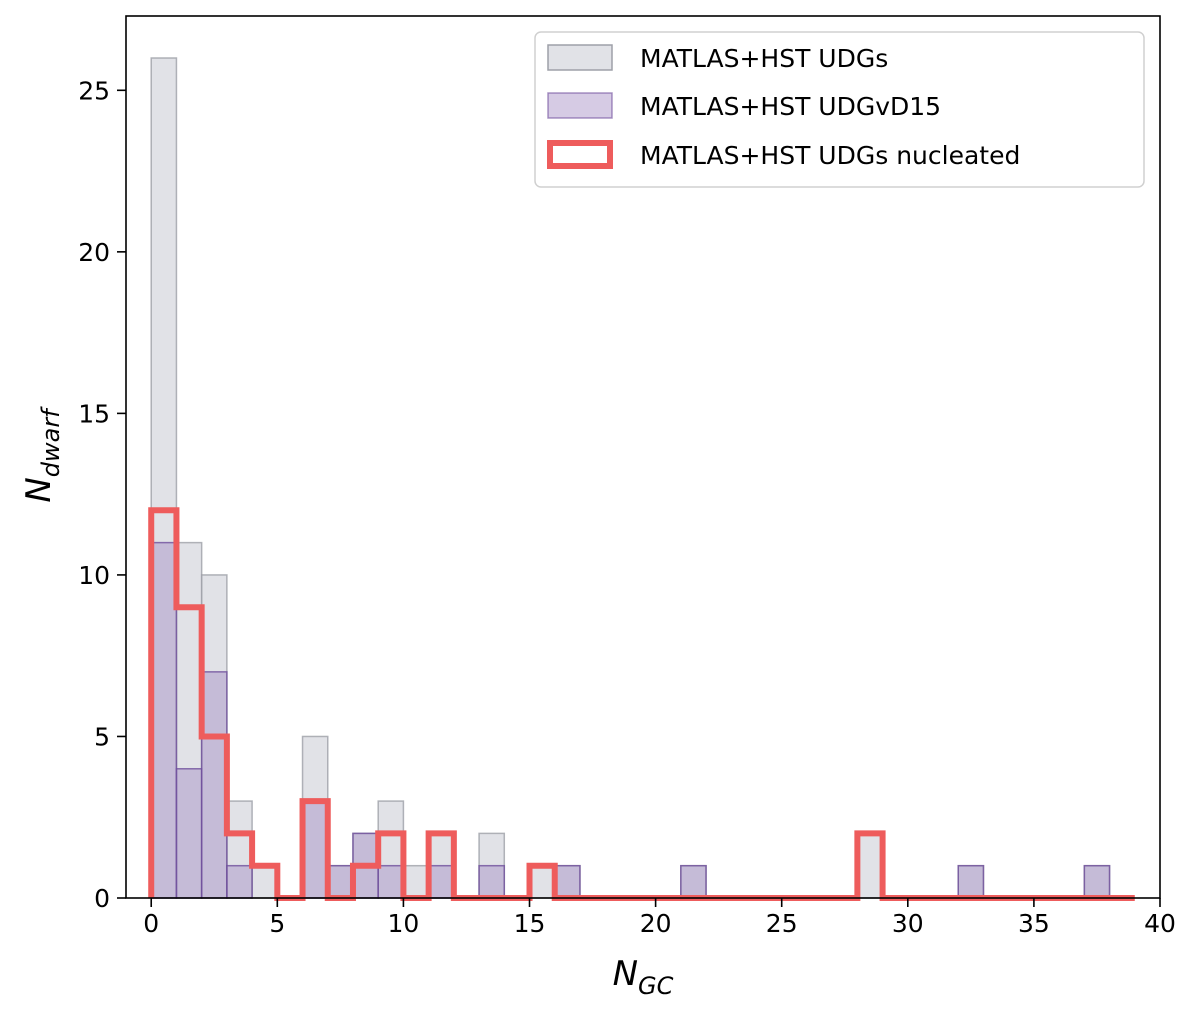  I want to click on x-tick-label-10: 10, so click(404, 923).